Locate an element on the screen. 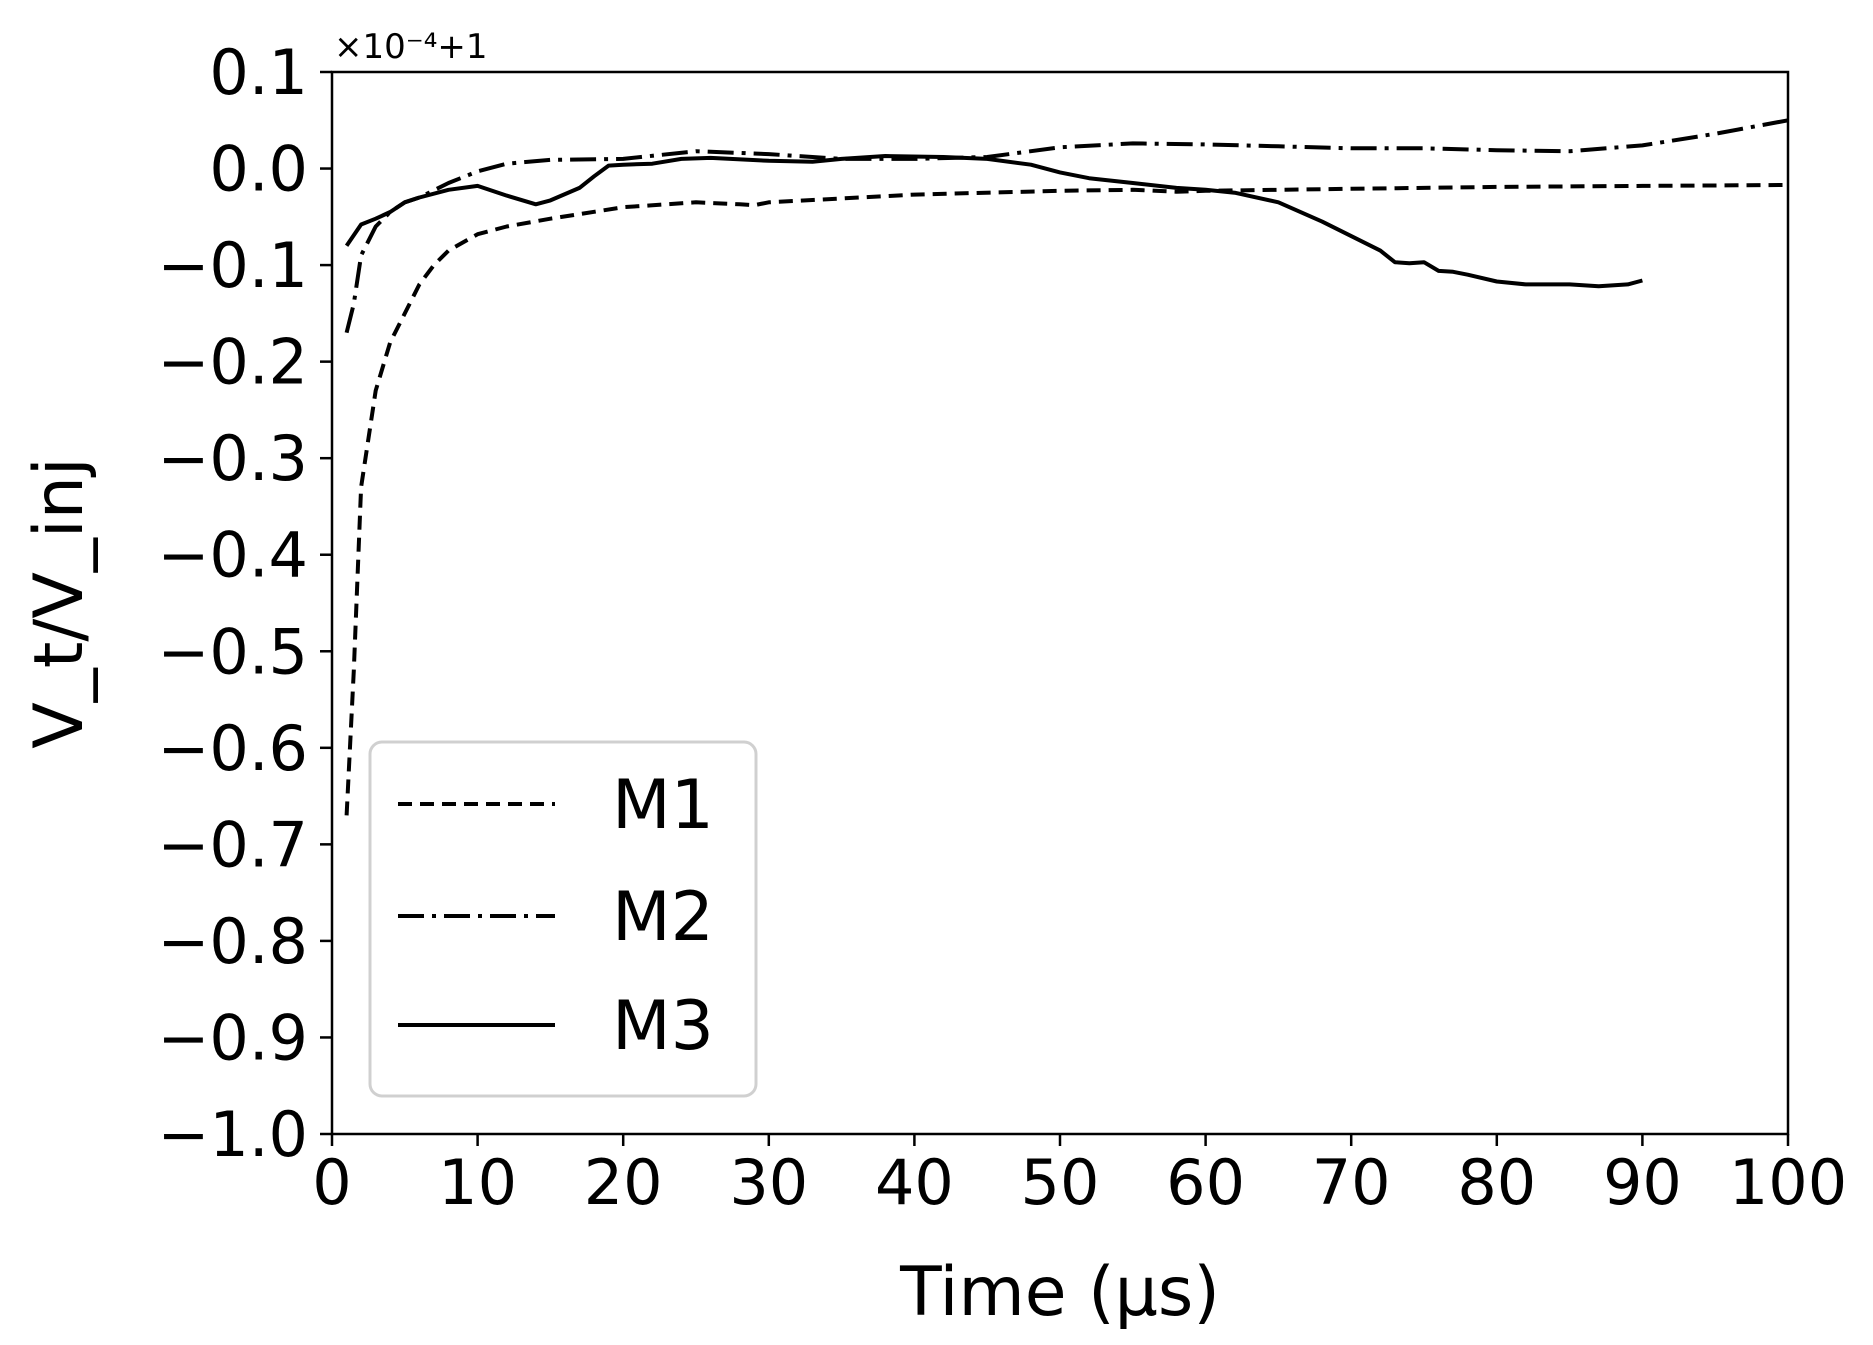  y-tick-label: 0.0 is located at coordinates (258, 169).